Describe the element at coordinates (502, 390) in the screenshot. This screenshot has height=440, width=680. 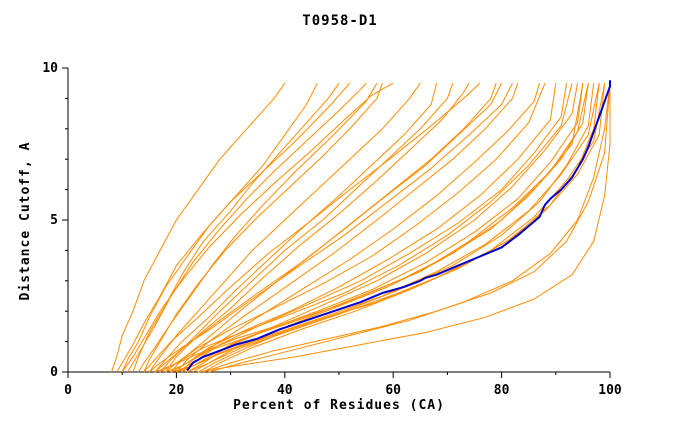
I see `x-tick-label: 80` at that location.